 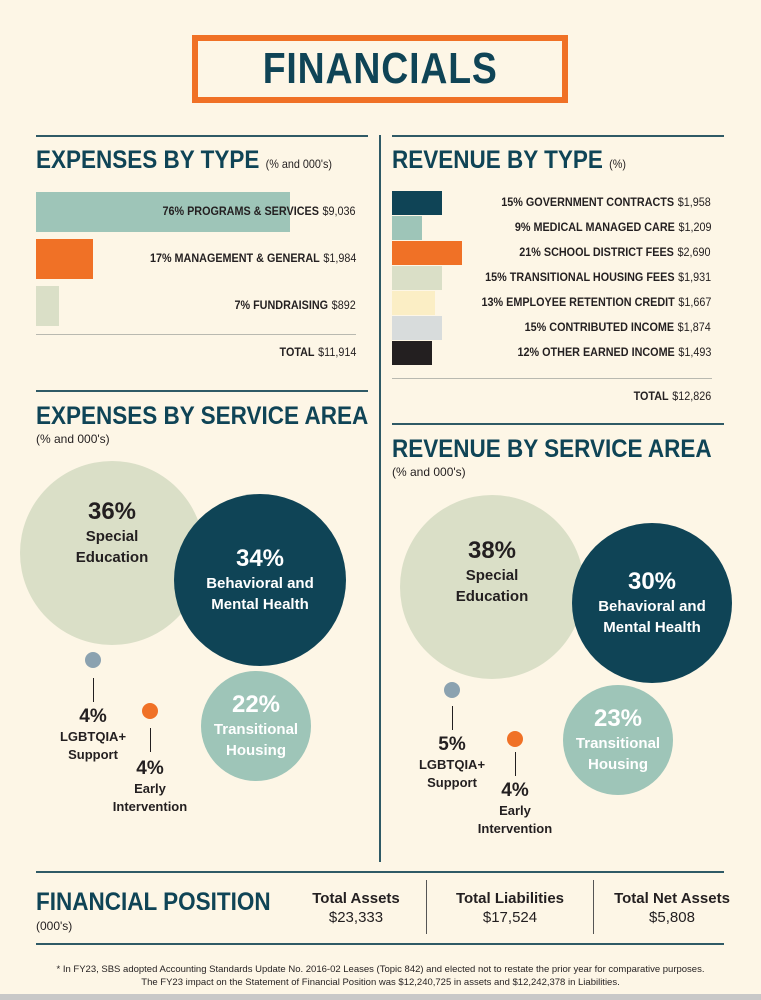 I want to click on page-title: FINANCIALS, so click(x=380, y=68).